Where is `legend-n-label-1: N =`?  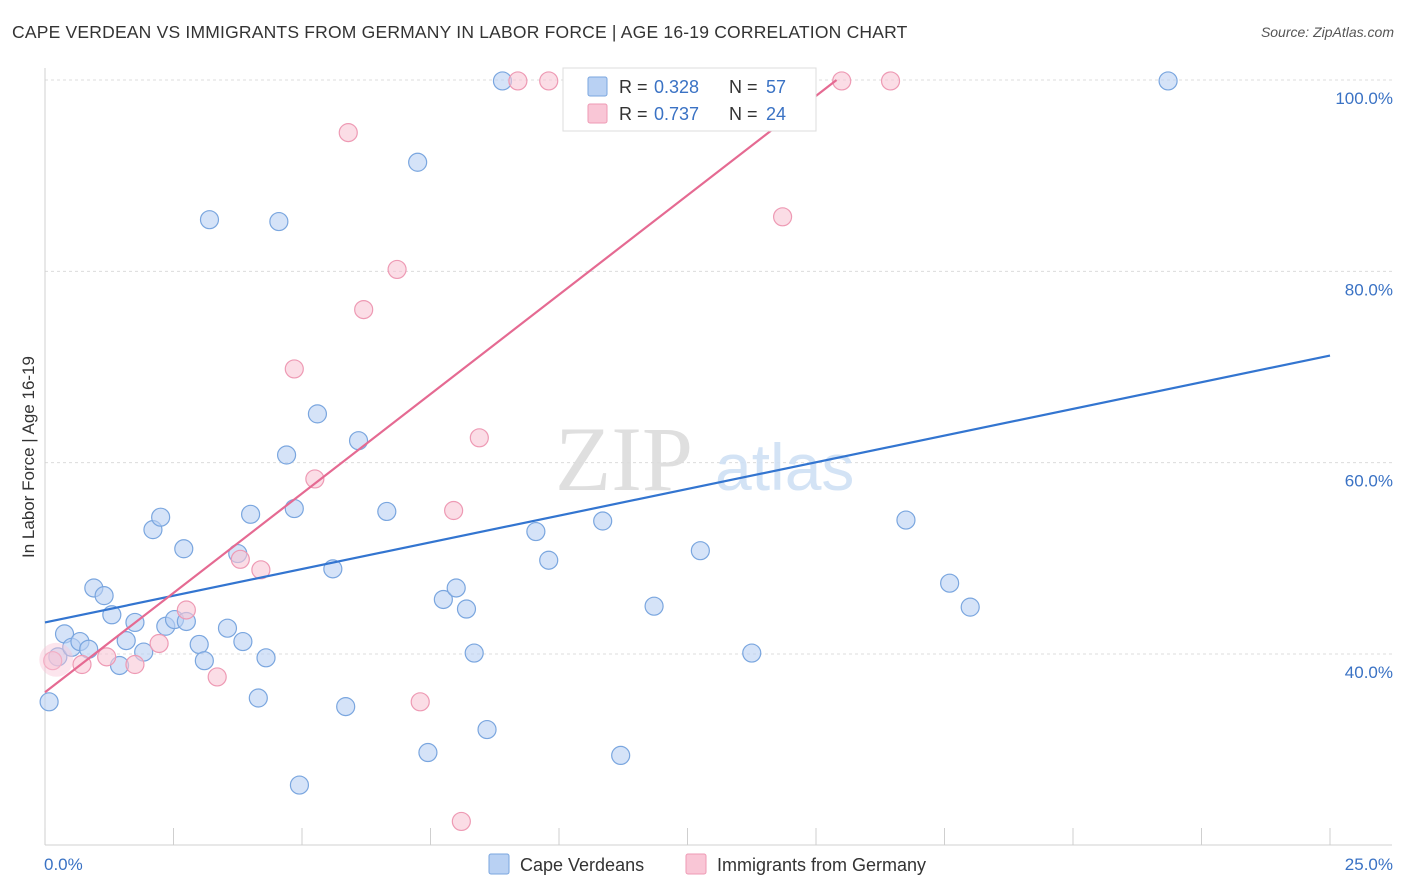 legend-n-label-1: N = is located at coordinates (743, 114).